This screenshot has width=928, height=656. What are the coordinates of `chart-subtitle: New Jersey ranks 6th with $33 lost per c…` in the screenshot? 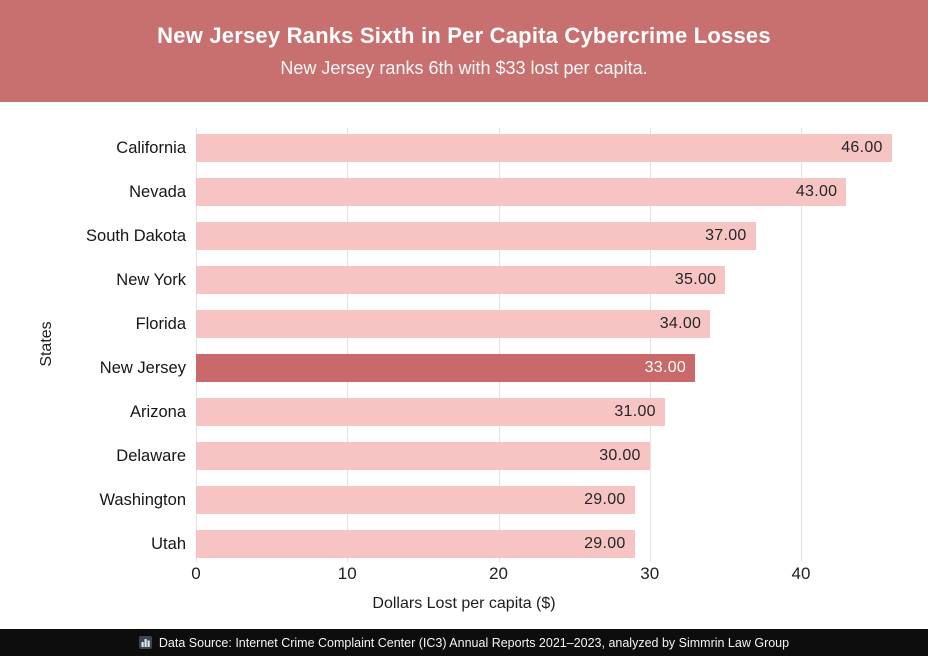 It's located at (464, 68).